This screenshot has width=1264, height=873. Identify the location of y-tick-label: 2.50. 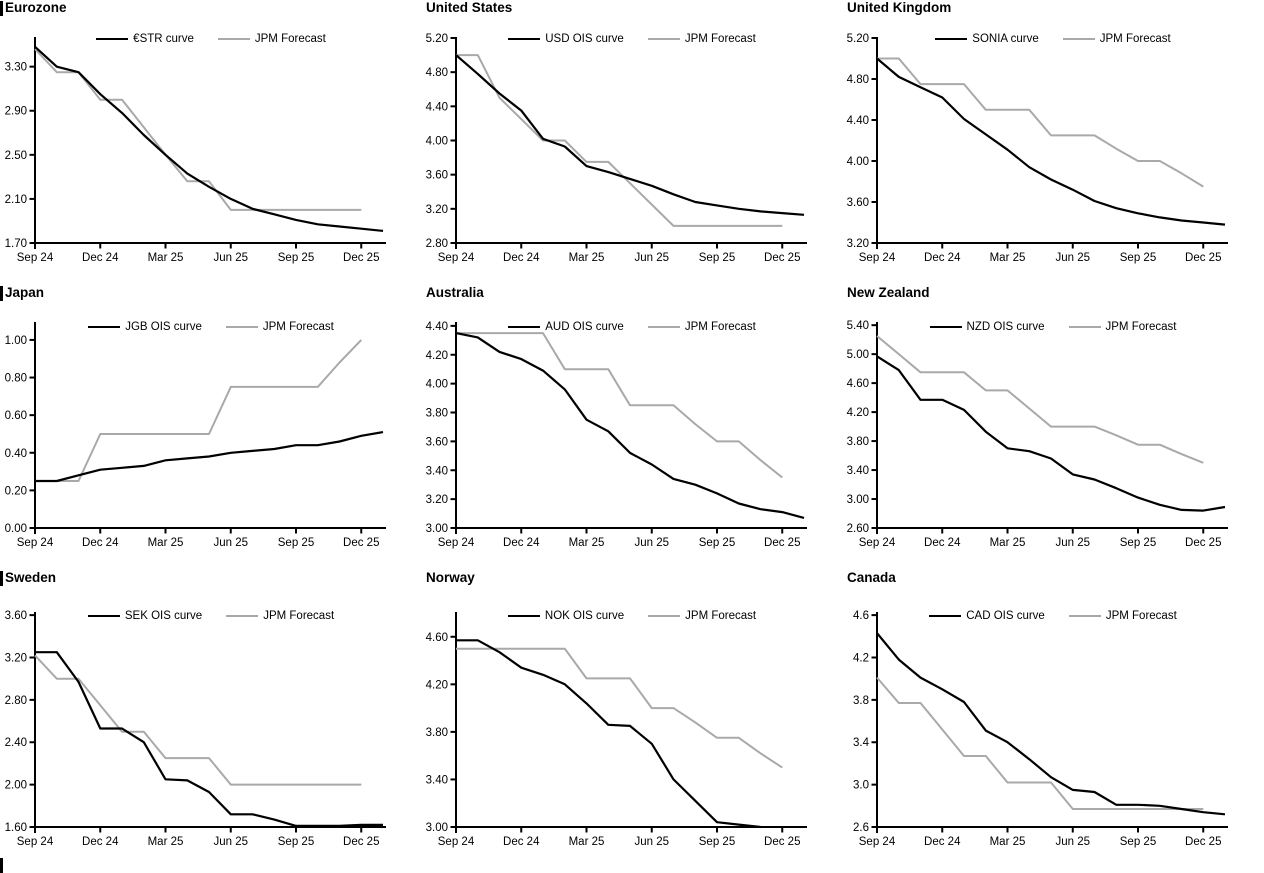
(16, 156).